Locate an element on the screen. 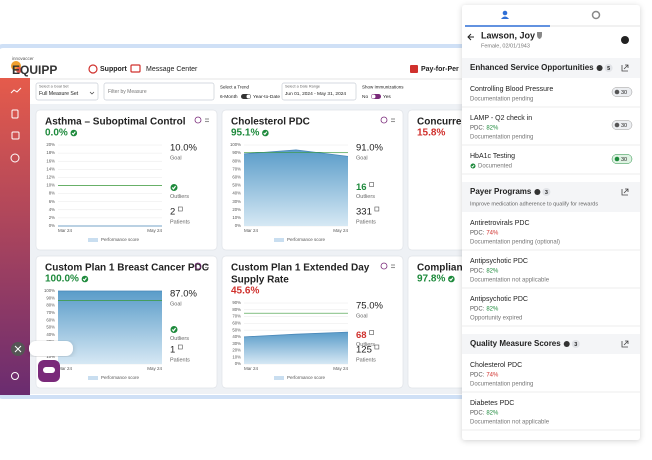 The image size is (652, 460). outliers-value: 68 is located at coordinates (361, 335).